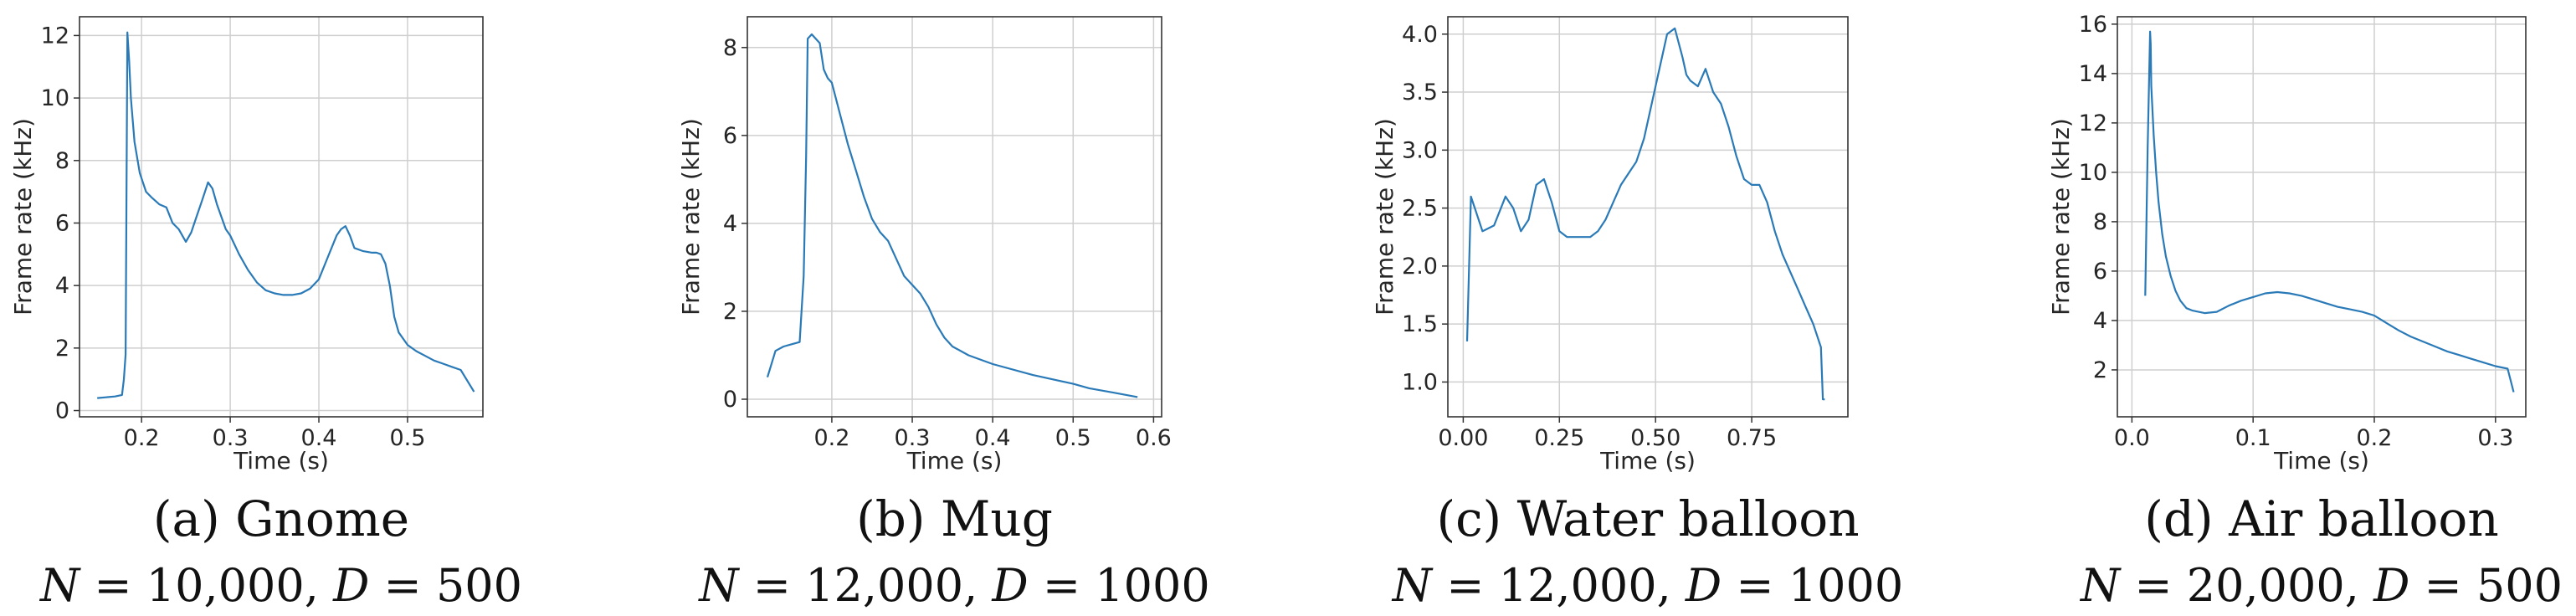 This screenshot has width=2576, height=616. I want to click on y-tick-label: 1.5, so click(1420, 324).